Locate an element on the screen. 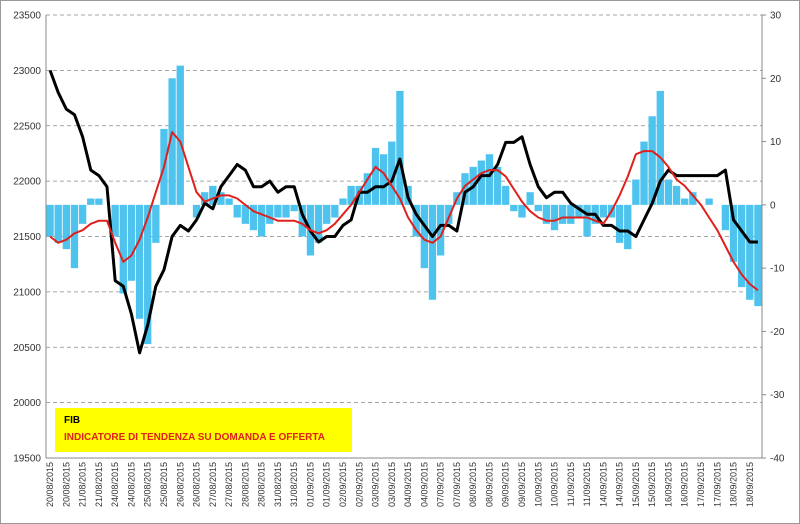  x-tick-label: 25/08/2015 is located at coordinates (164, 484).